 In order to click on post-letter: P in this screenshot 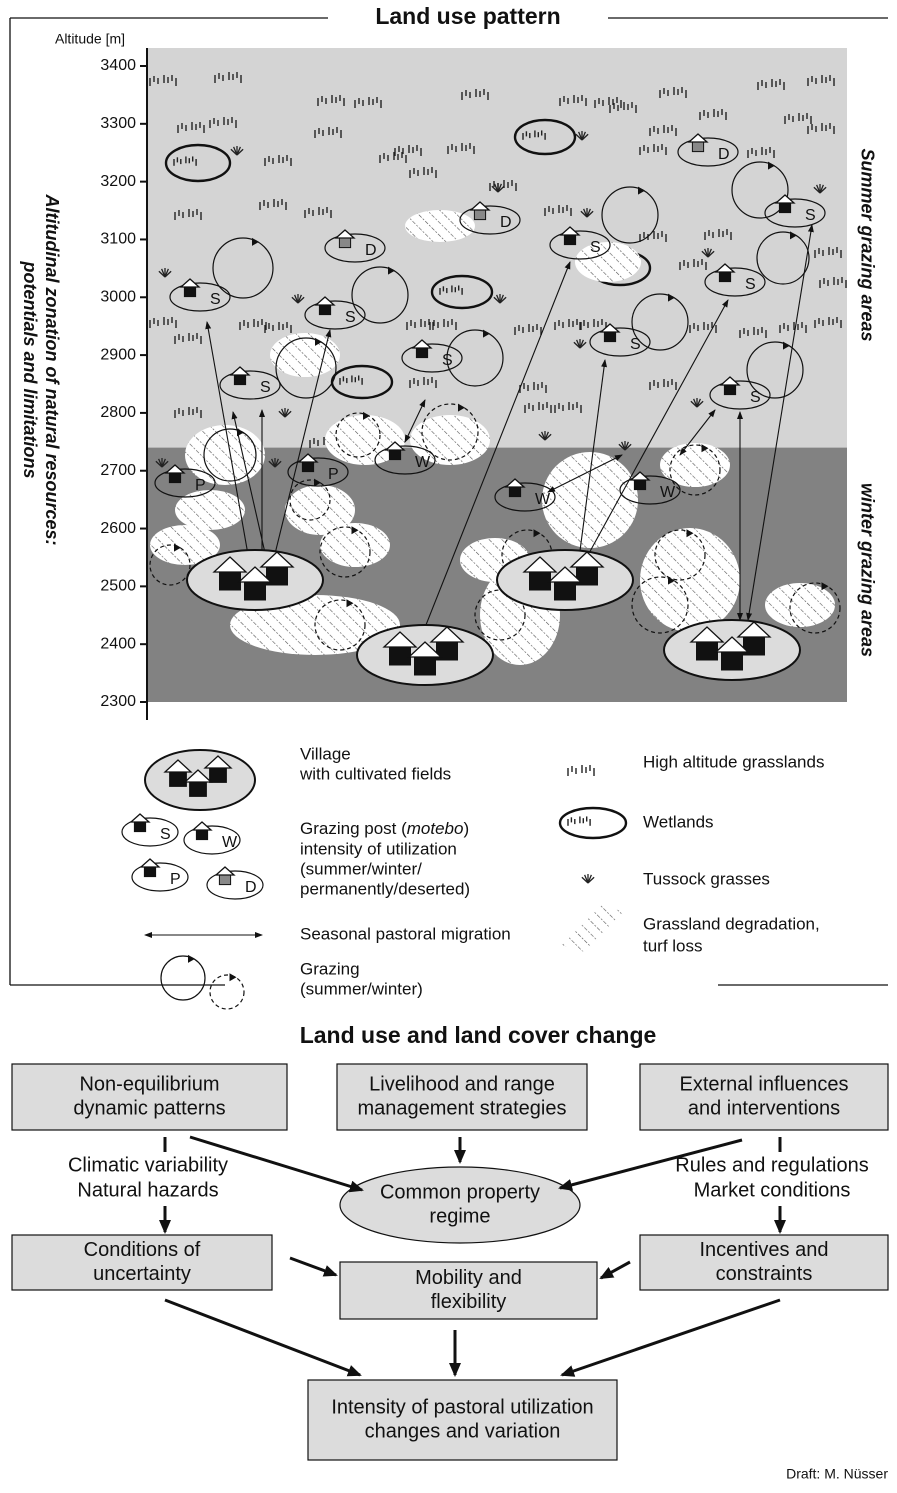, I will do `click(200, 485)`.